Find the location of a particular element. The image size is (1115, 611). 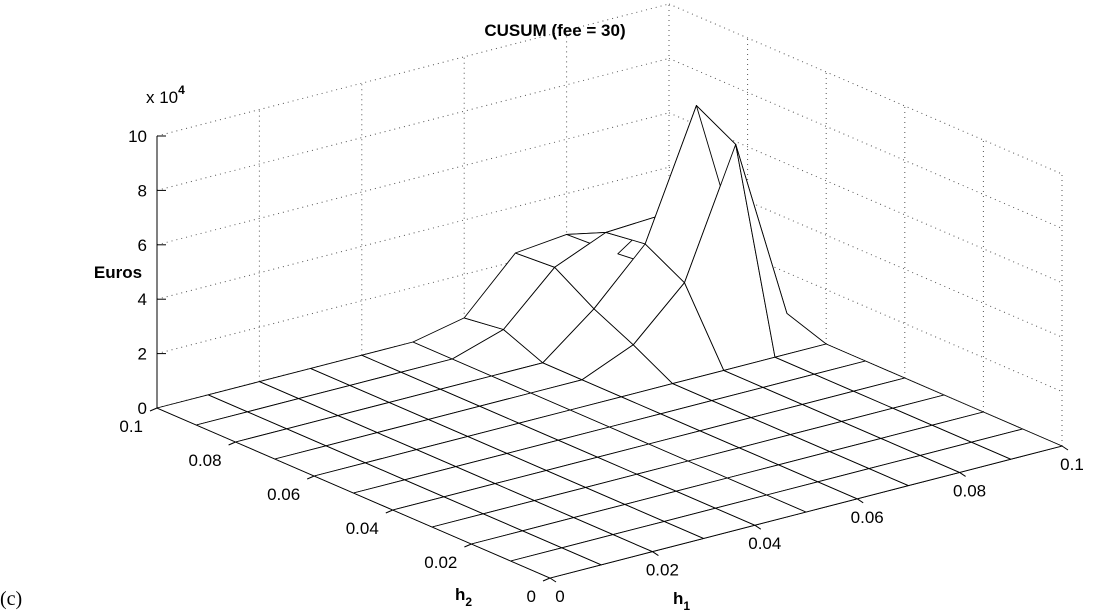

z-tick-label: 2 is located at coordinates (142, 354).